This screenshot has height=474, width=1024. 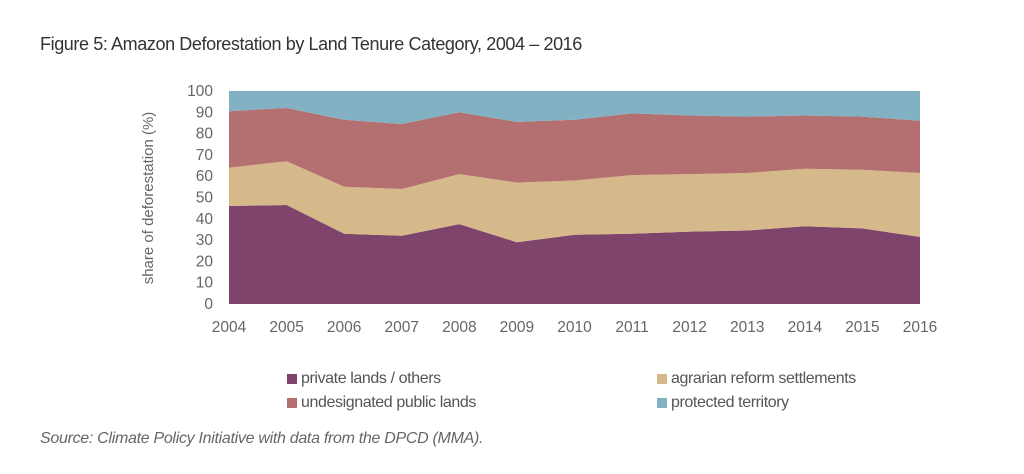 What do you see at coordinates (205, 198) in the screenshot?
I see `y-tick-label: 50` at bounding box center [205, 198].